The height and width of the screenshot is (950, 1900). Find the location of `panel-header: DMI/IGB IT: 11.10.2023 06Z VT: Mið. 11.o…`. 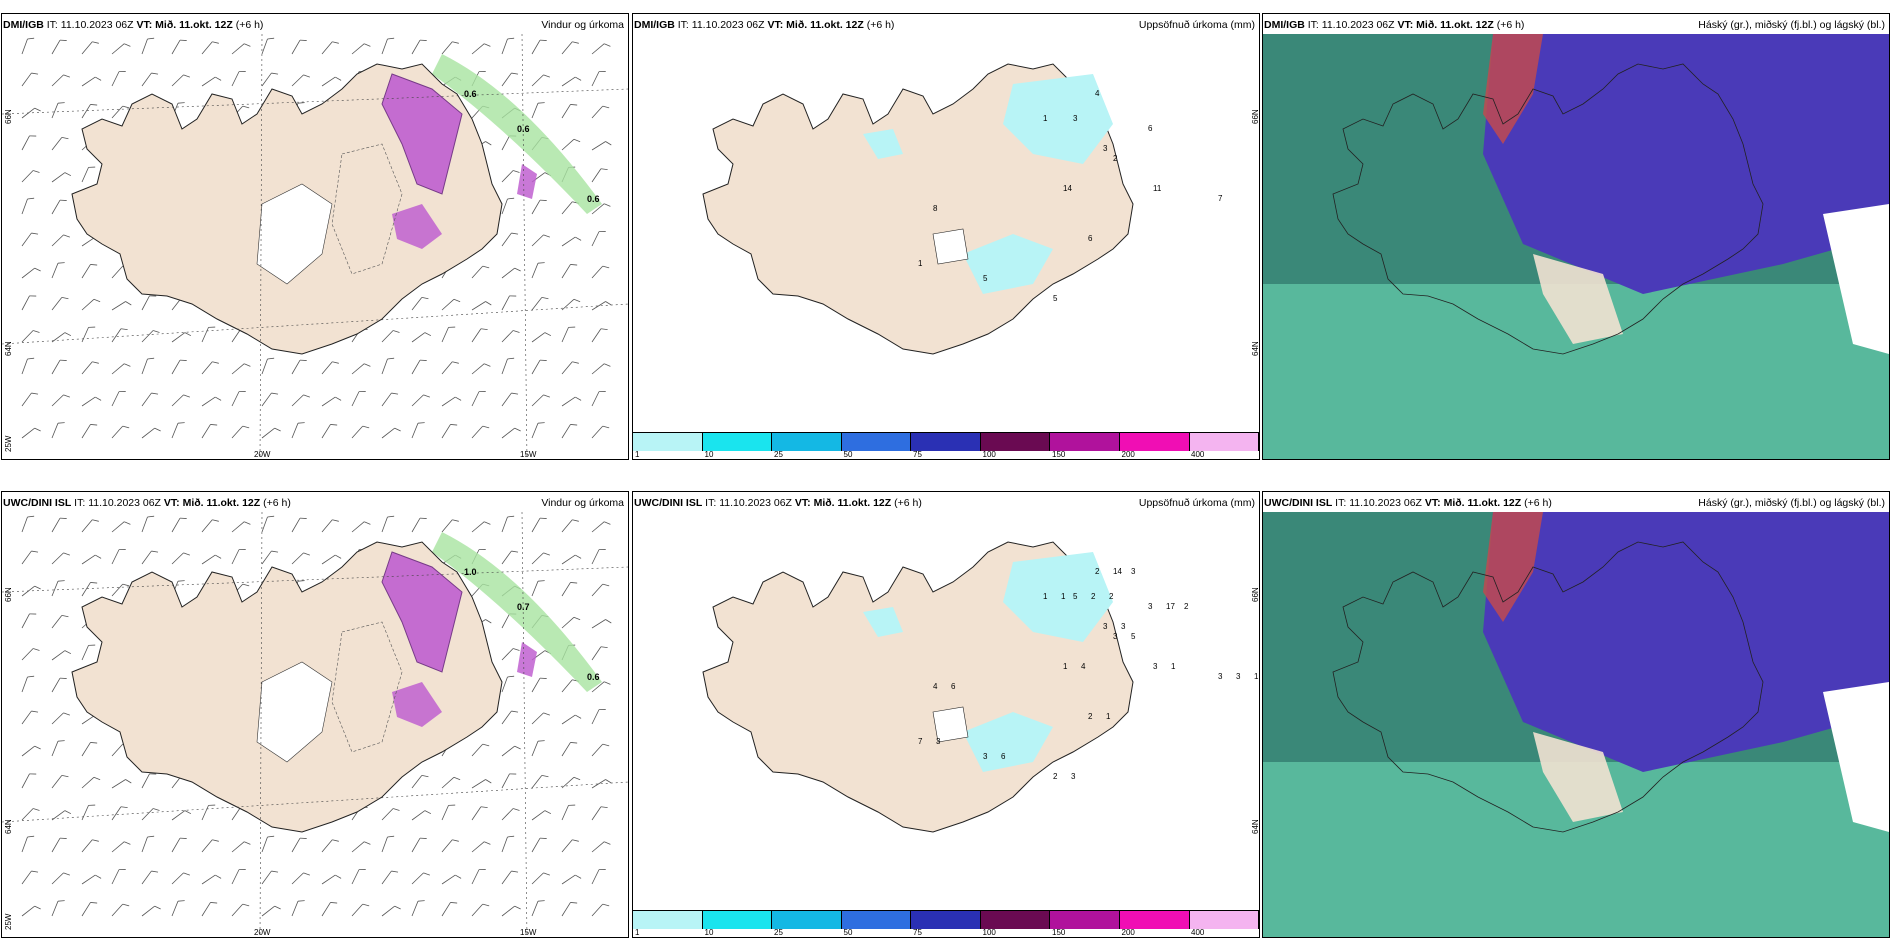

panel-header: DMI/IGB IT: 11.10.2023 06Z VT: Mið. 11.o… is located at coordinates (313, 25).